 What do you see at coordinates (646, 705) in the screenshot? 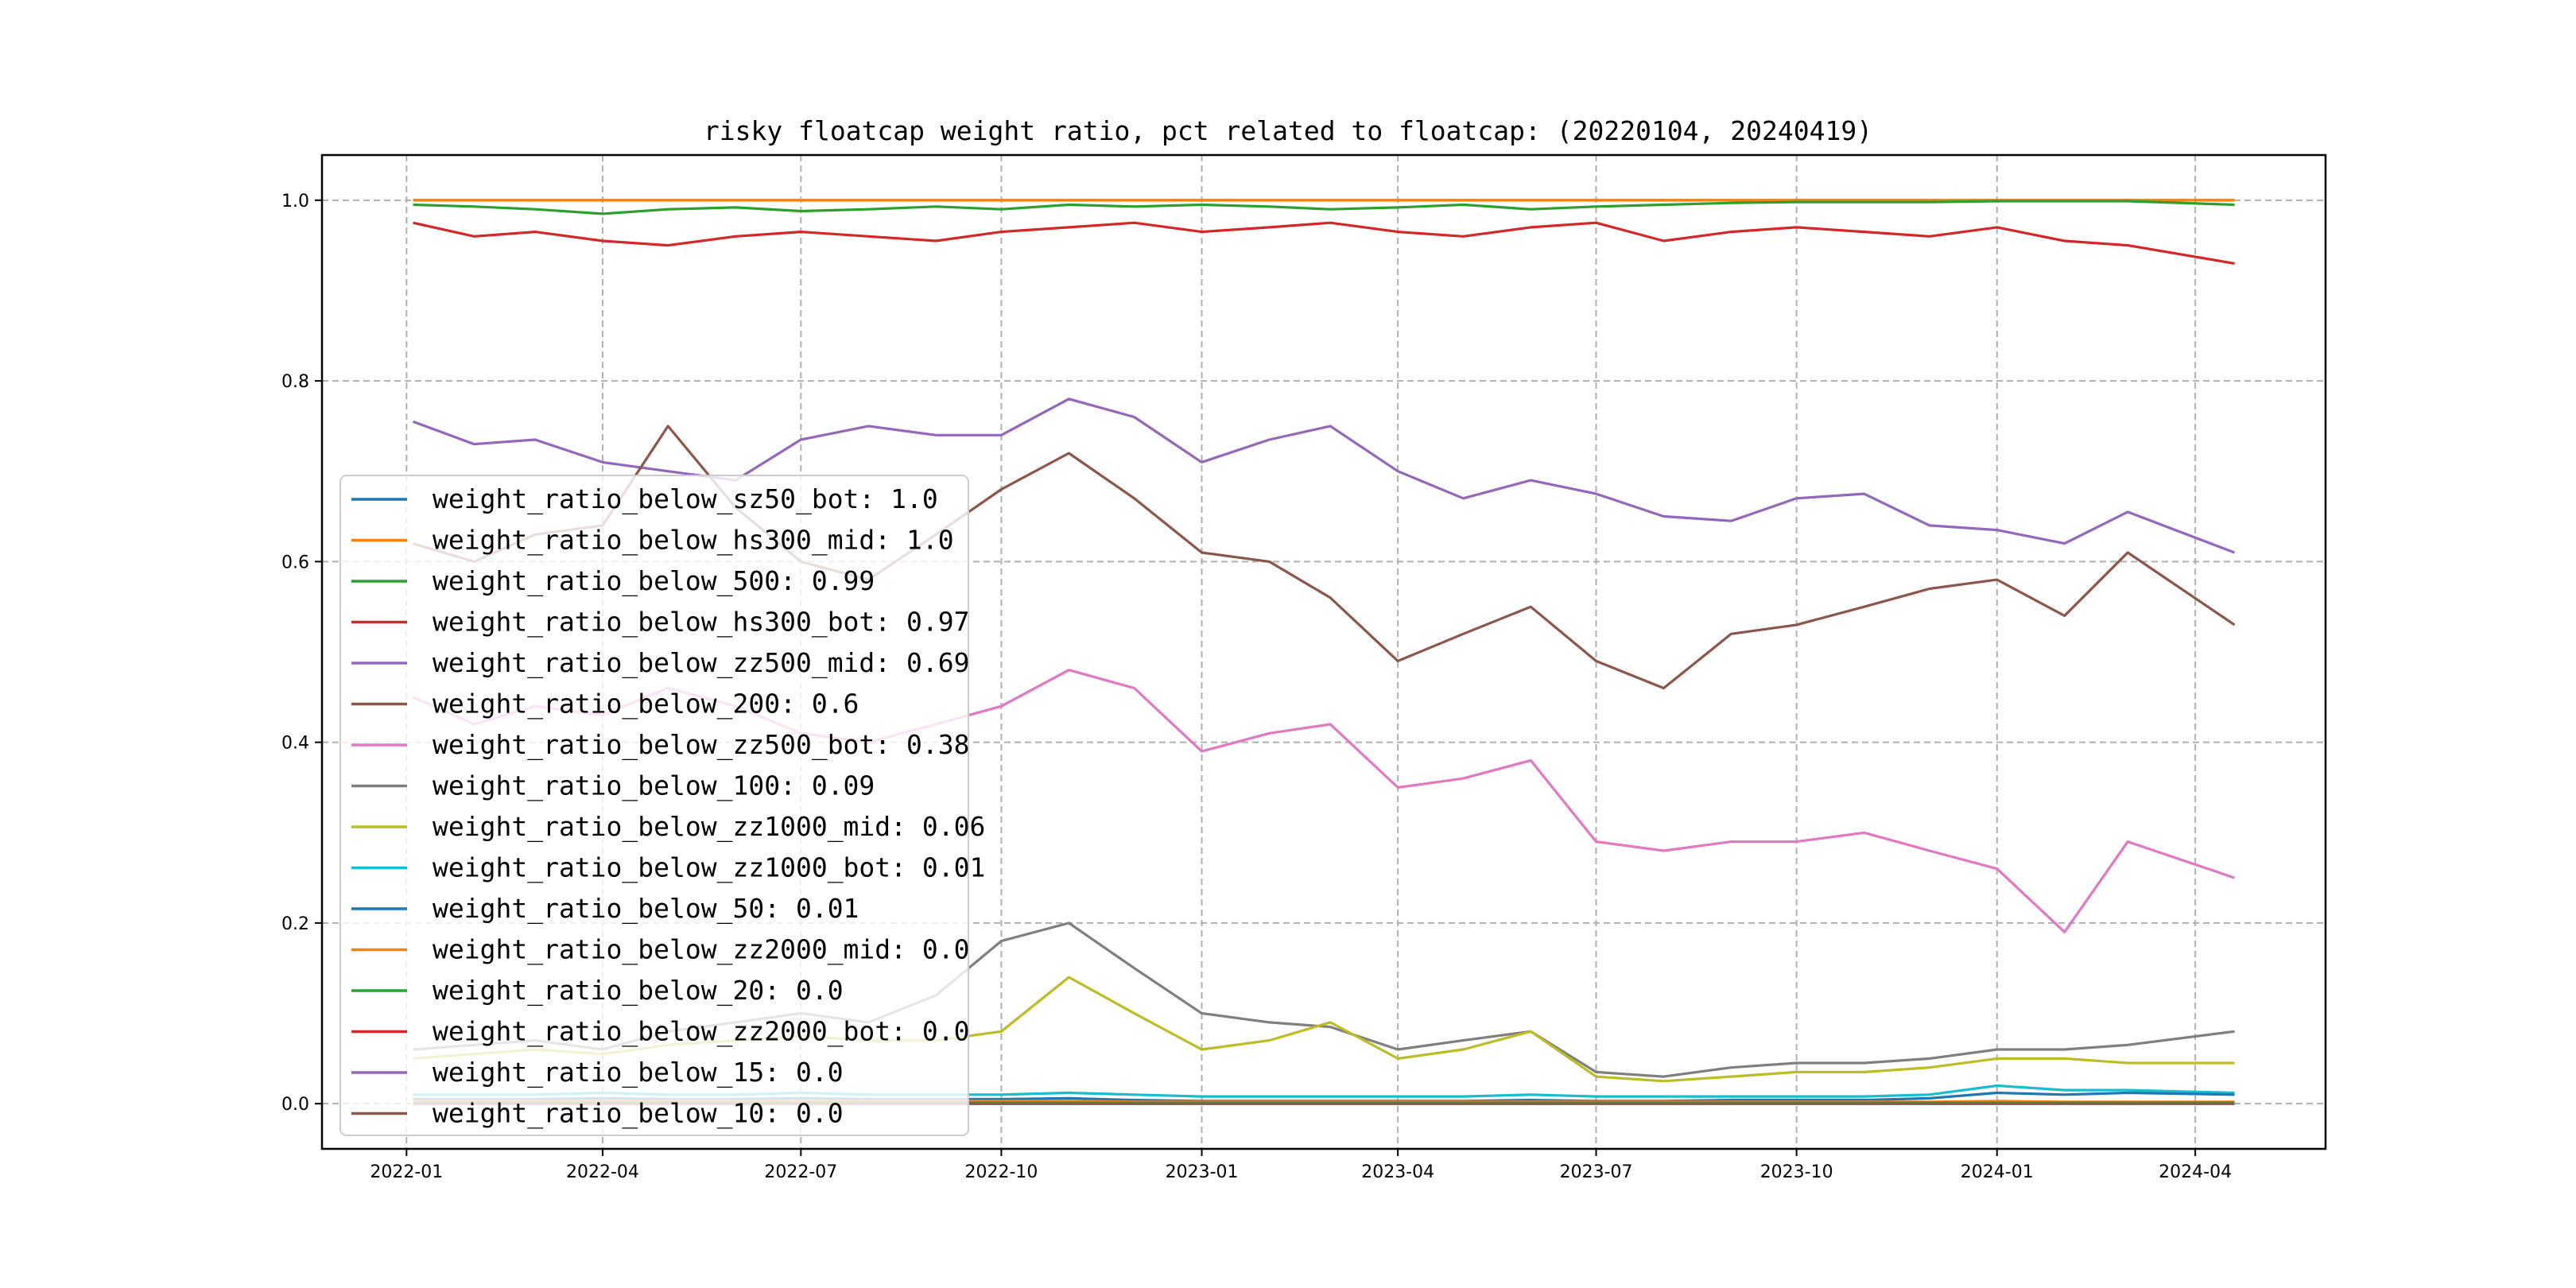
I see `legend-entry: weight_ratio_below_200: 0.6` at bounding box center [646, 705].